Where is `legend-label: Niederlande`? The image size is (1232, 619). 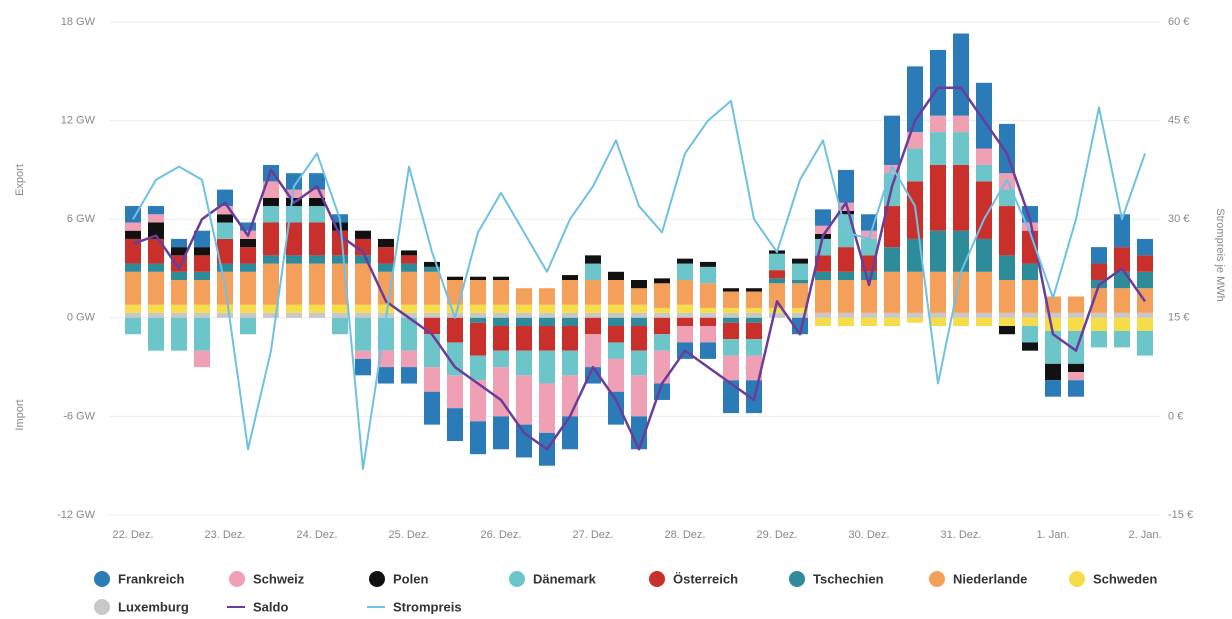
legend-label: Niederlande is located at coordinates (990, 578).